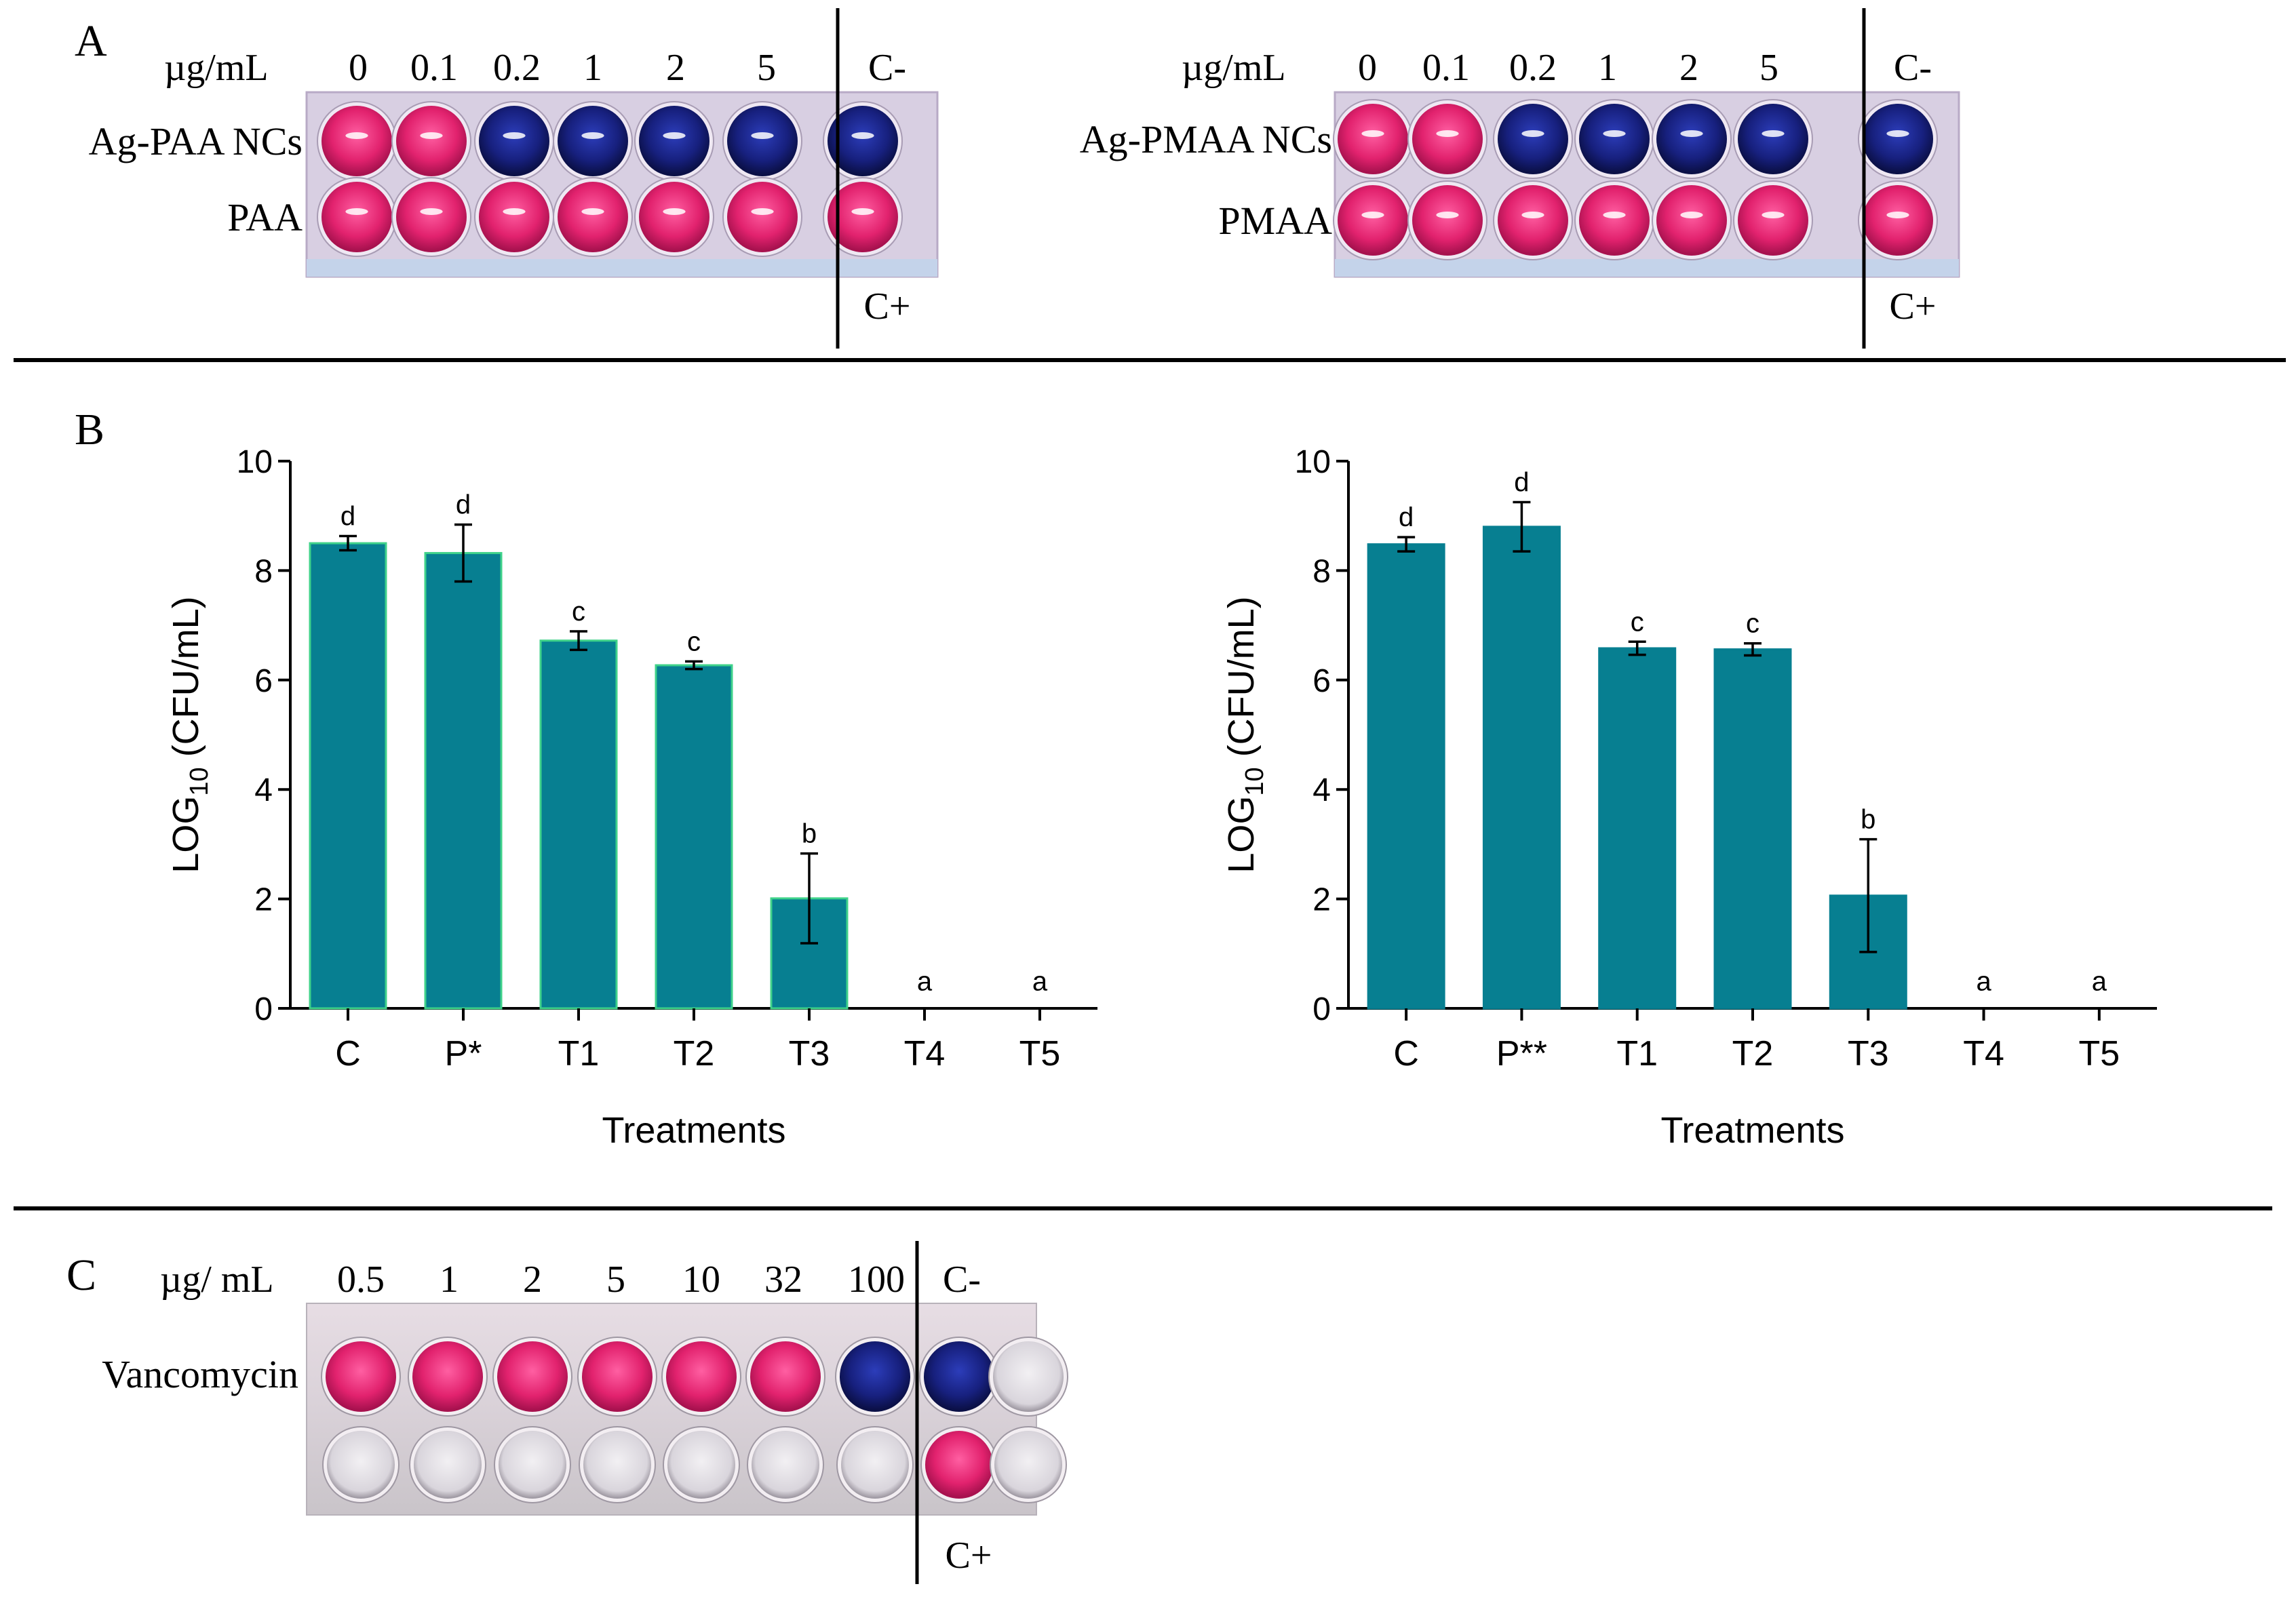 Image resolution: width=2296 pixels, height=1599 pixels. Describe the element at coordinates (1245, 735) in the screenshot. I see `y-axis-label: LOG10 (CFU/mL)` at that location.